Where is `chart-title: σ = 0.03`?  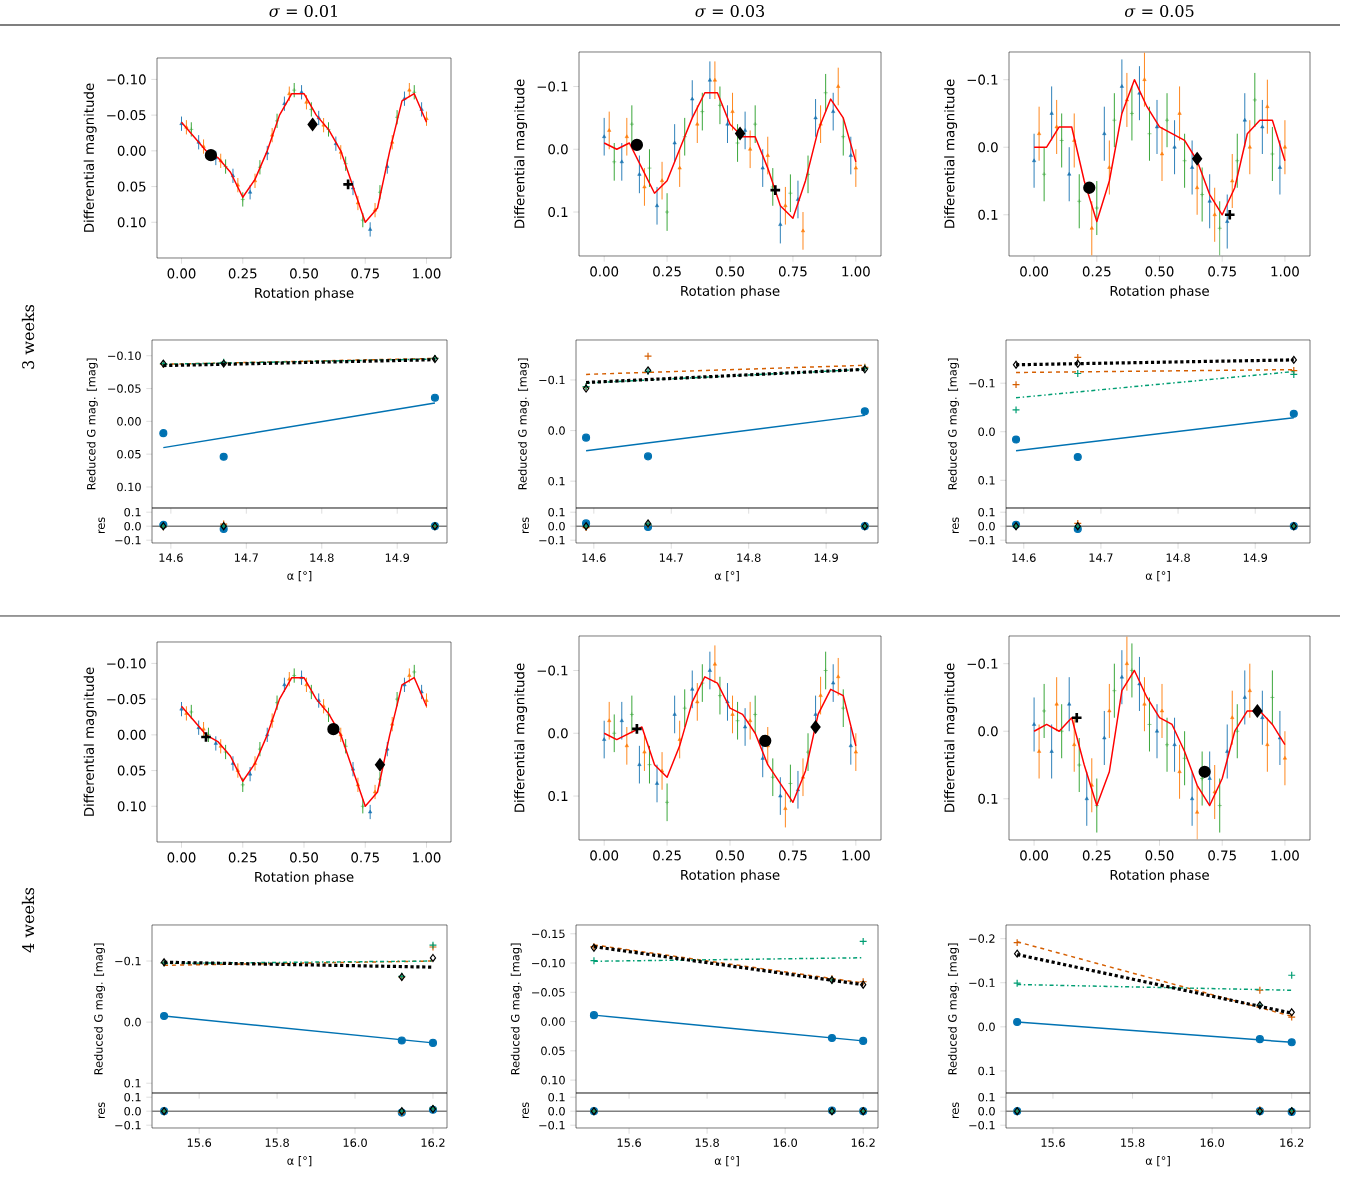
chart-title: σ = 0.03 is located at coordinates (730, 11).